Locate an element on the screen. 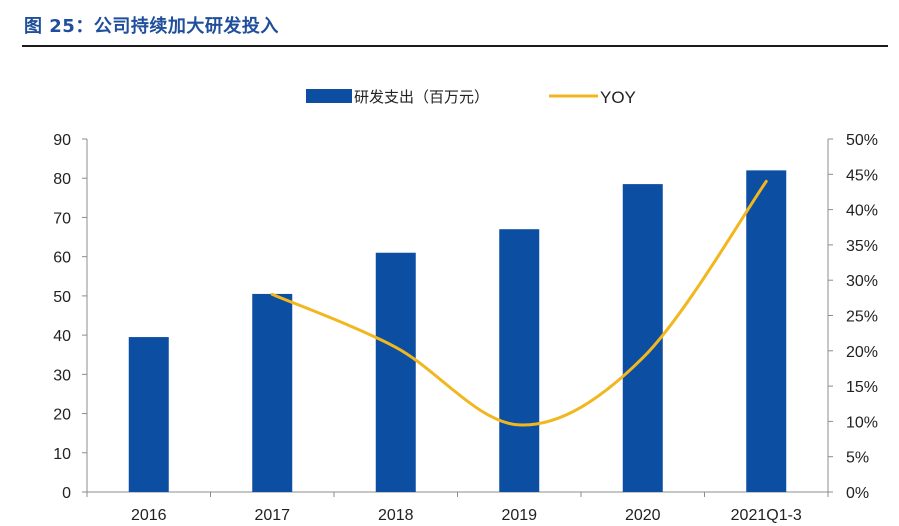 The image size is (899, 526). y-tick-label: 40 is located at coordinates (62, 336).